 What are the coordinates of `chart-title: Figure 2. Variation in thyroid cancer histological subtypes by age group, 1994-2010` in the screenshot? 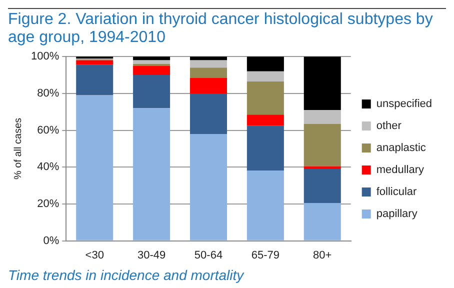 It's located at (221, 29).